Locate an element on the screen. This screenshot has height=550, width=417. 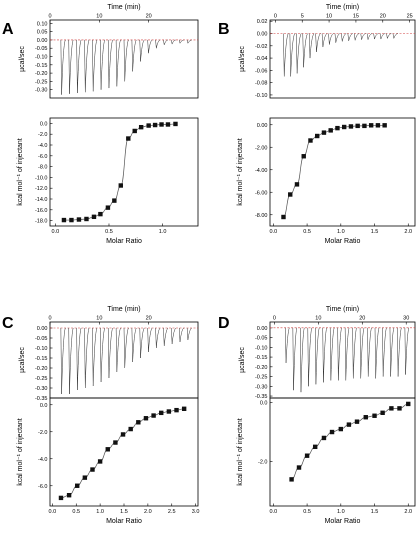
heat-rate-tick-label: -0.25 is located at coordinates (41, 82).